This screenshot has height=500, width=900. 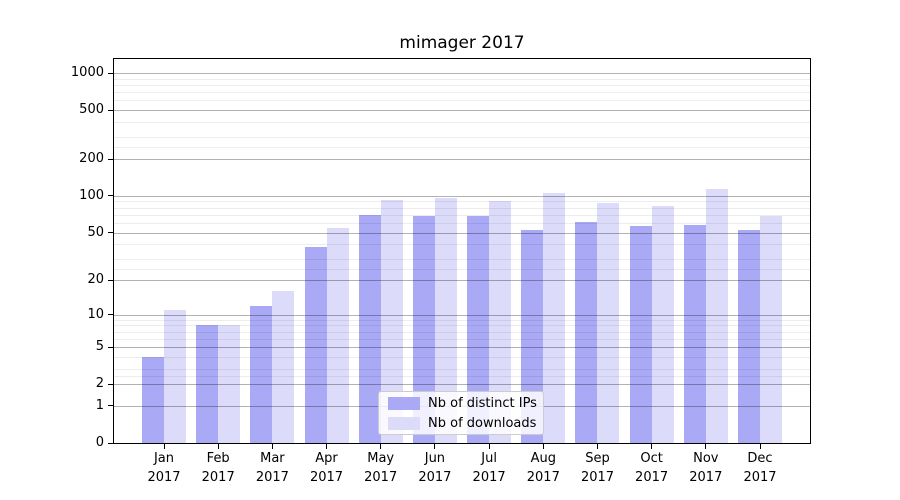 What do you see at coordinates (640, 334) in the screenshot?
I see `bar-ips-oct` at bounding box center [640, 334].